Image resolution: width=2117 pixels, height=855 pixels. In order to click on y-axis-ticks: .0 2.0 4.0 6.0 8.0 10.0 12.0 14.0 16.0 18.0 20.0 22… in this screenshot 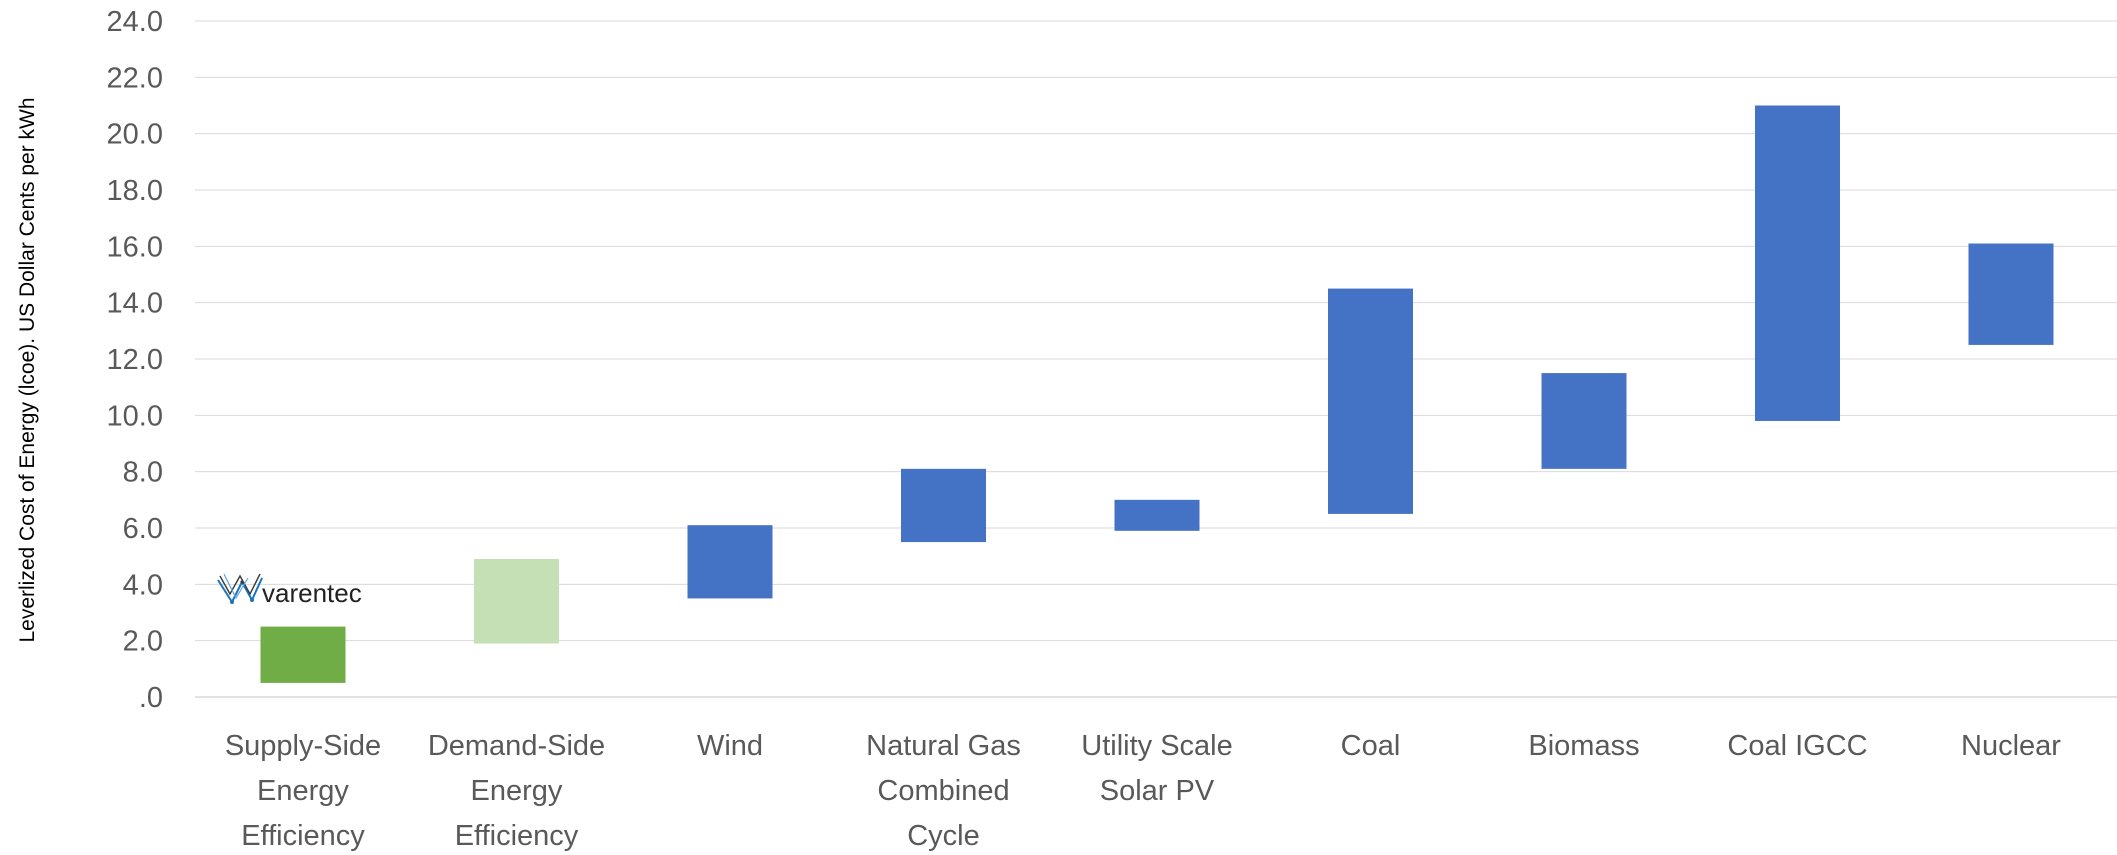, I will do `click(135, 360)`.